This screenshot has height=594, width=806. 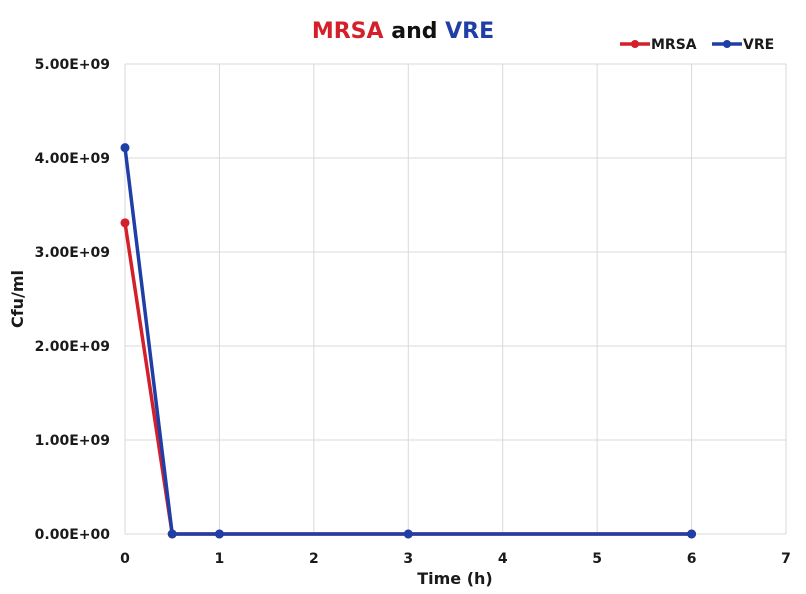 I want to click on legend-label: MRSA, so click(x=674, y=45).